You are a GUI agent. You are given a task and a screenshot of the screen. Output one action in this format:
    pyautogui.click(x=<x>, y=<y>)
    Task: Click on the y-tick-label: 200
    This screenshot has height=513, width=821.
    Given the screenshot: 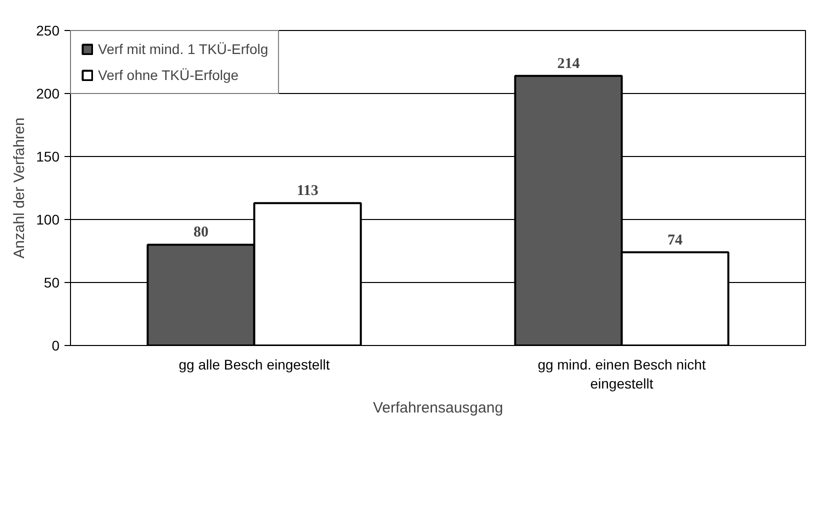 What is the action you would take?
    pyautogui.click(x=48, y=94)
    